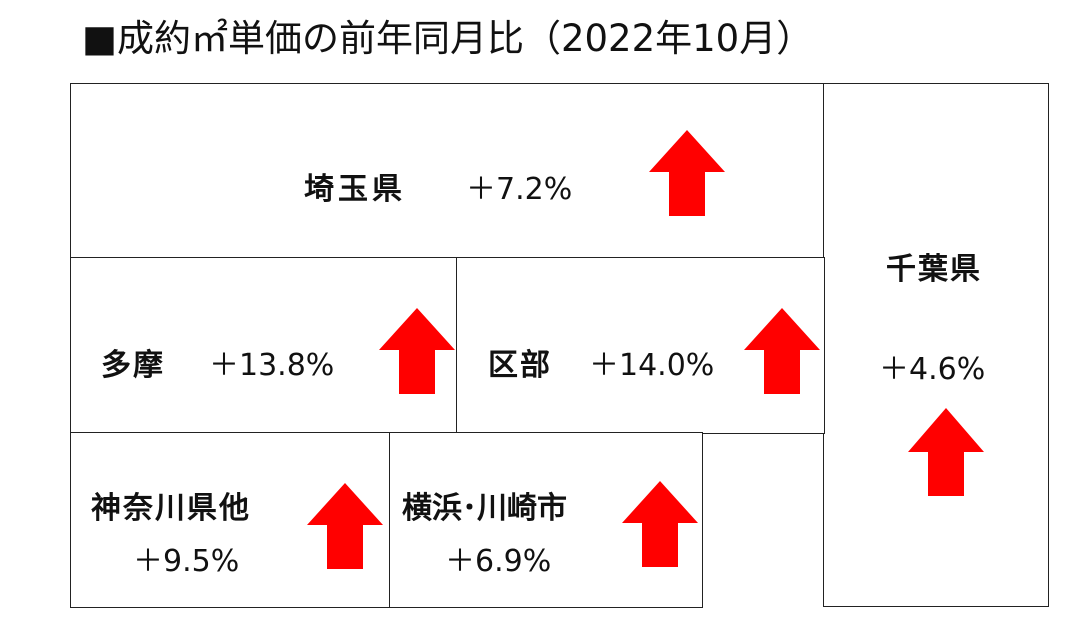 The height and width of the screenshot is (628, 1087). Describe the element at coordinates (640, 345) in the screenshot. I see `region-box-kubu: 区部 ＋14.0%` at that location.